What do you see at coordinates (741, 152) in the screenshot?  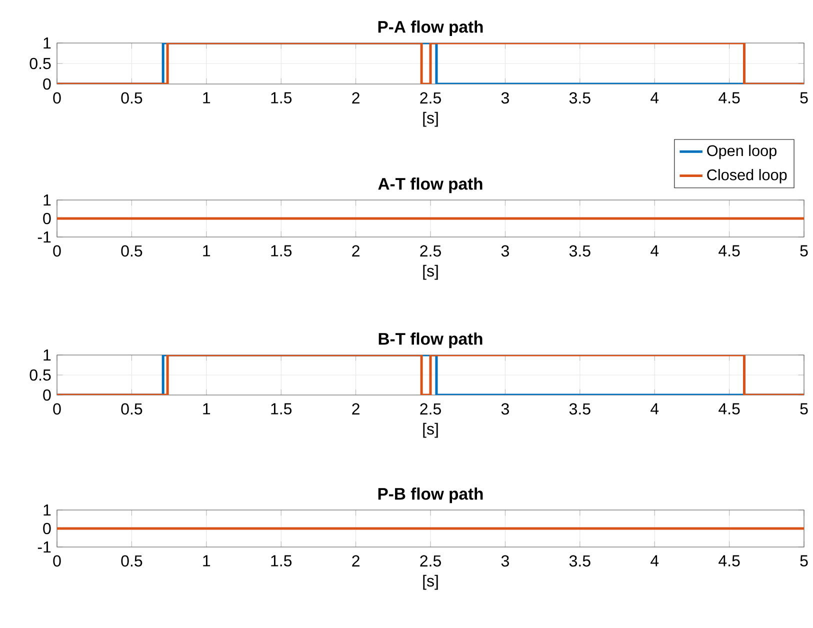 I see `legend-label: Open loop` at bounding box center [741, 152].